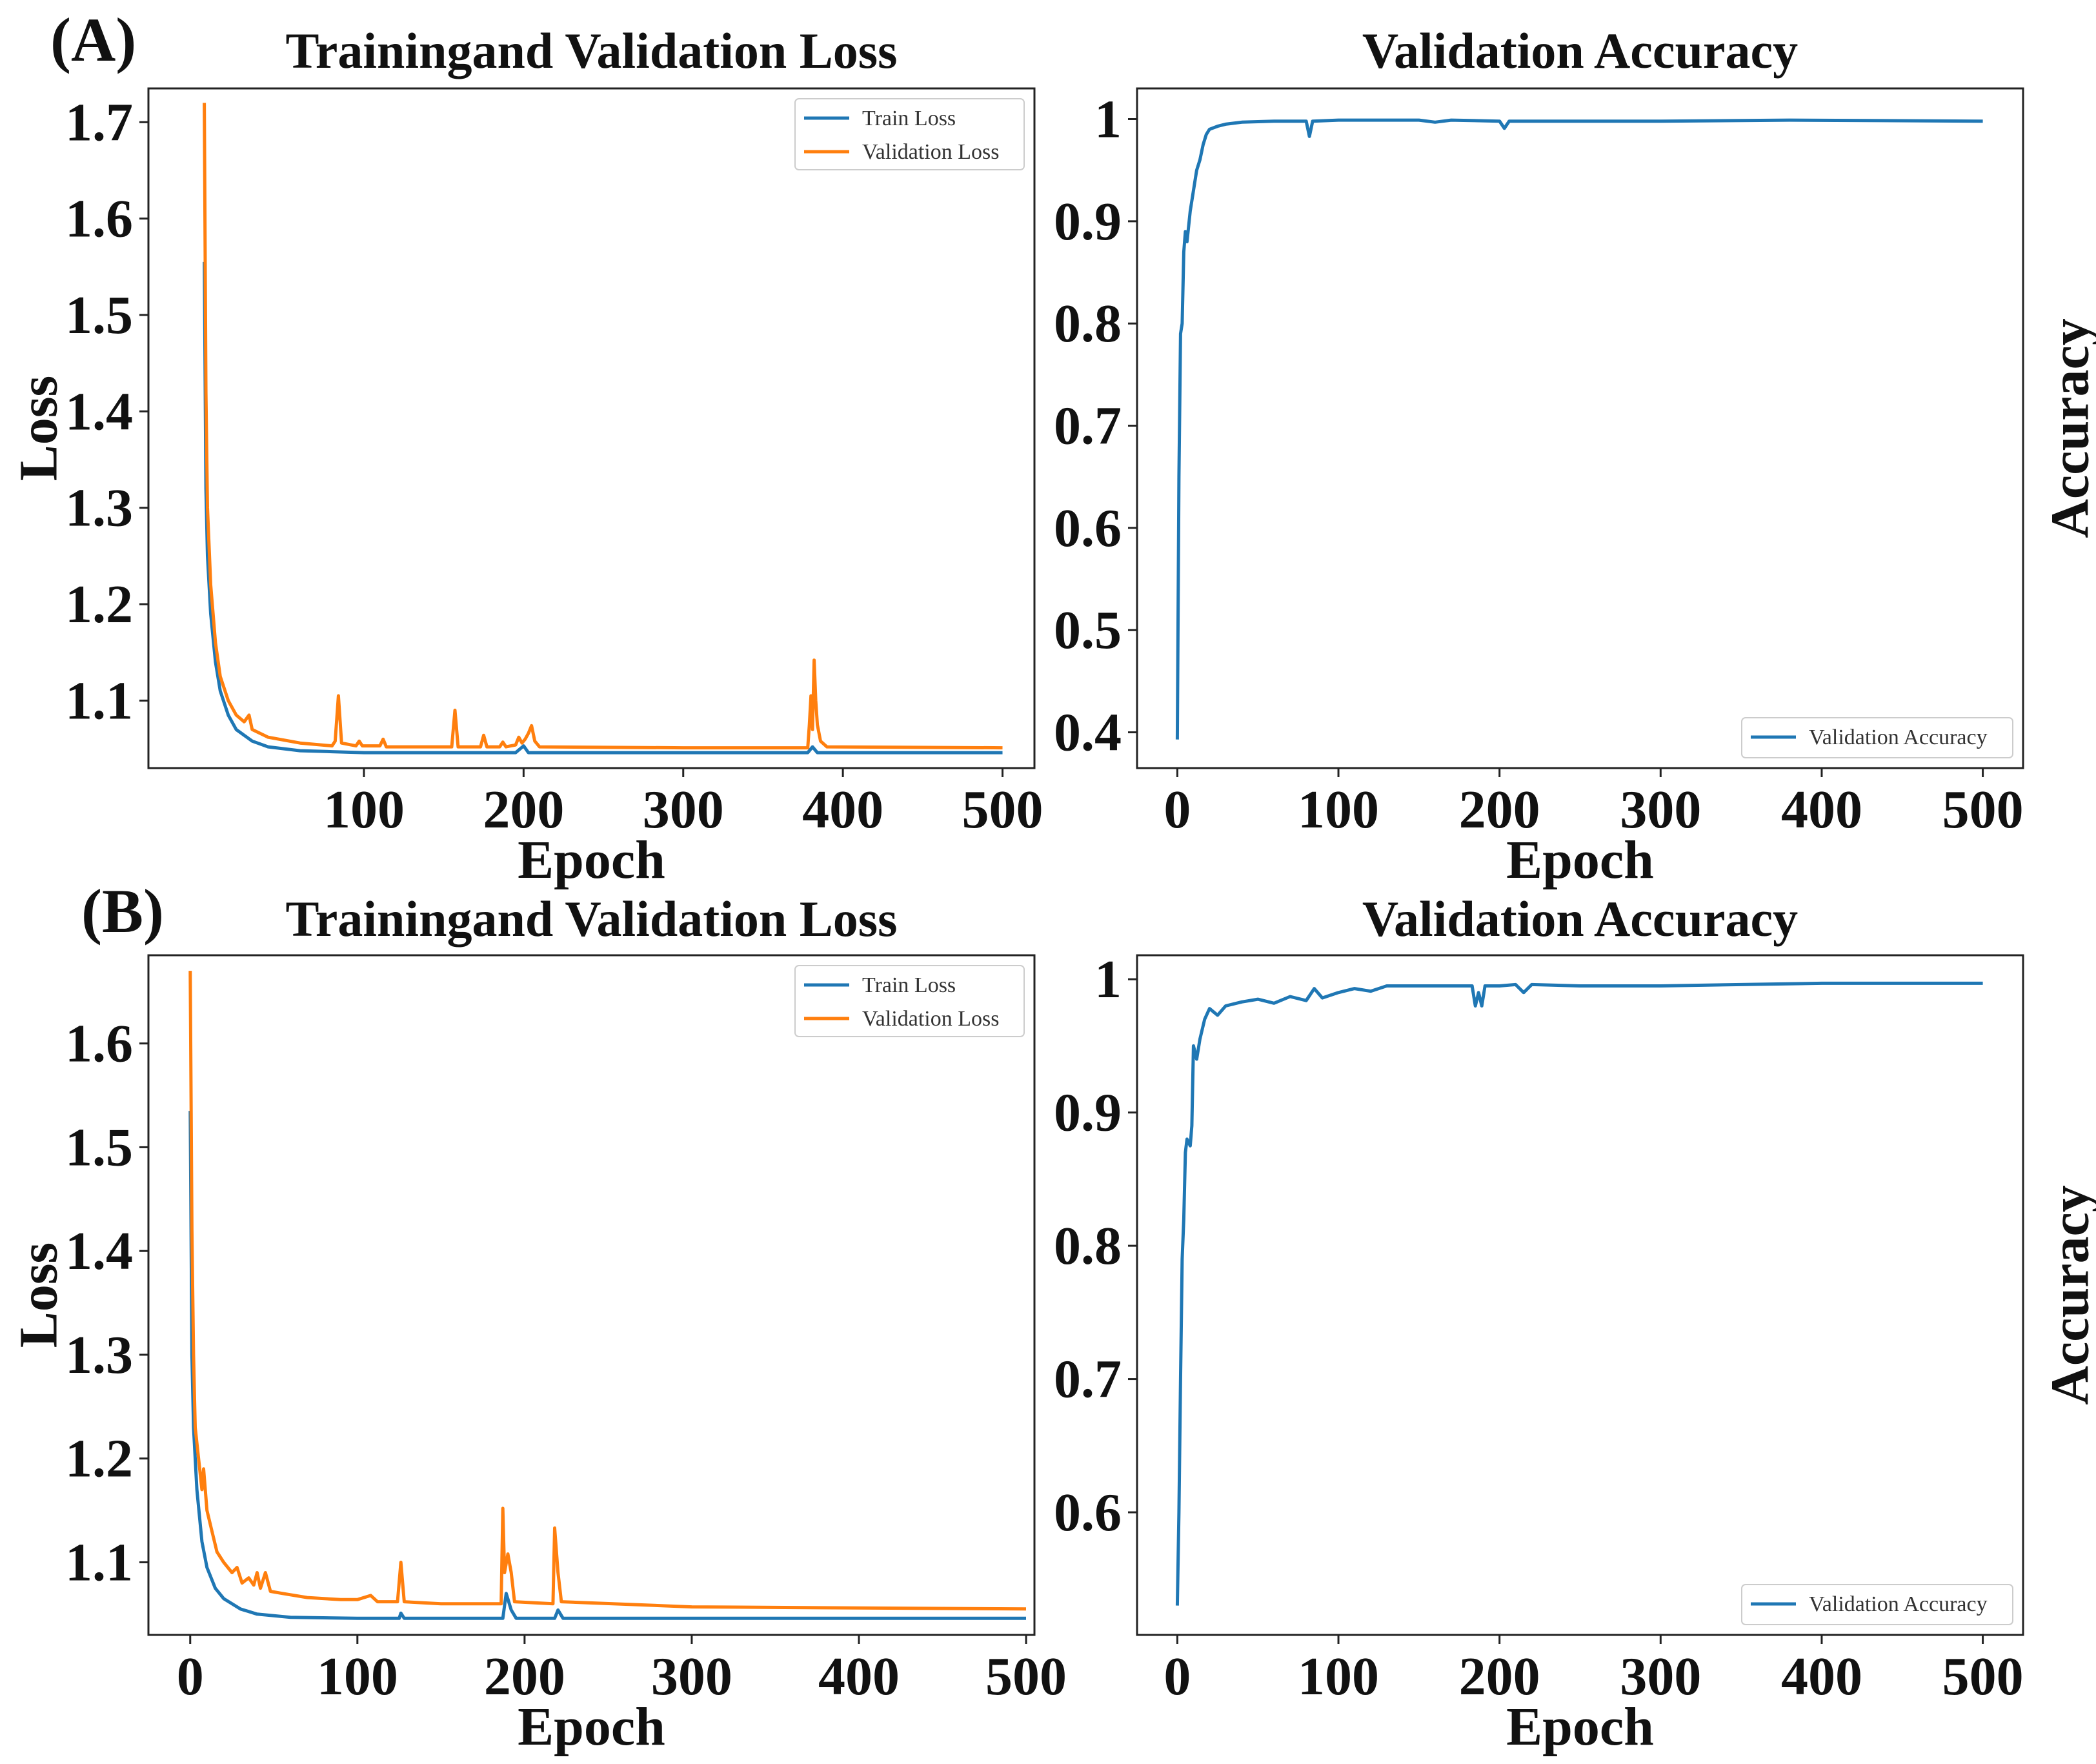 Image resolution: width=2096 pixels, height=1764 pixels. Describe the element at coordinates (99, 122) in the screenshot. I see `y-tick-label: 1.7` at that location.